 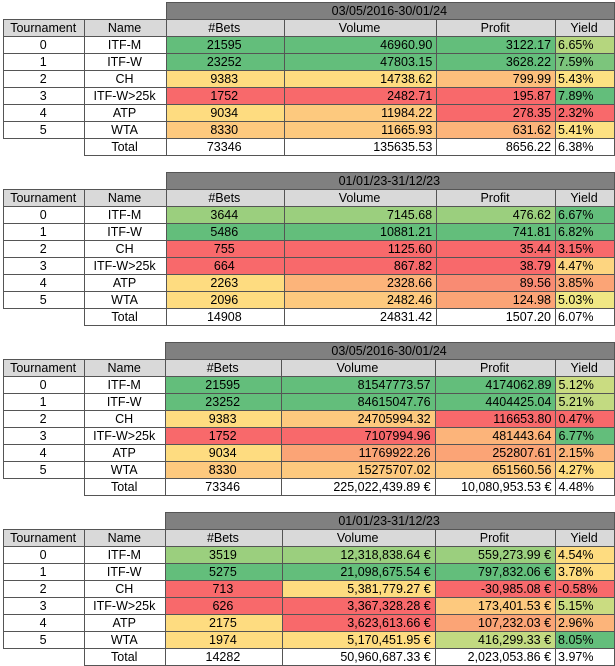 I want to click on cell-yield: 5.12%, so click(x=585, y=385).